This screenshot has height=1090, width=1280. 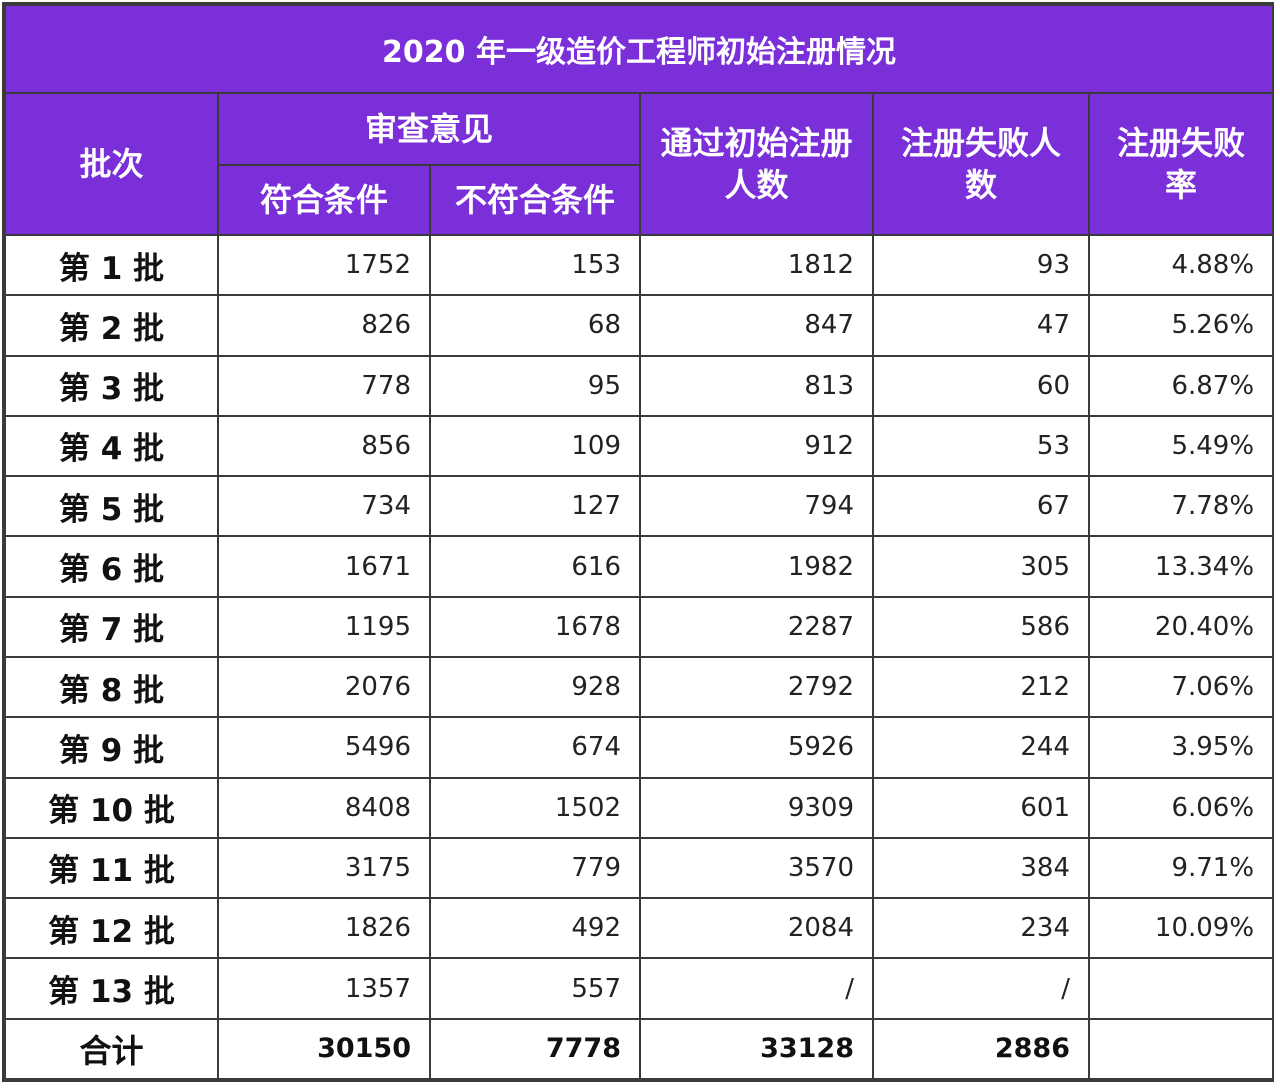 I want to click on cell-unqualified: 557, so click(x=535, y=988).